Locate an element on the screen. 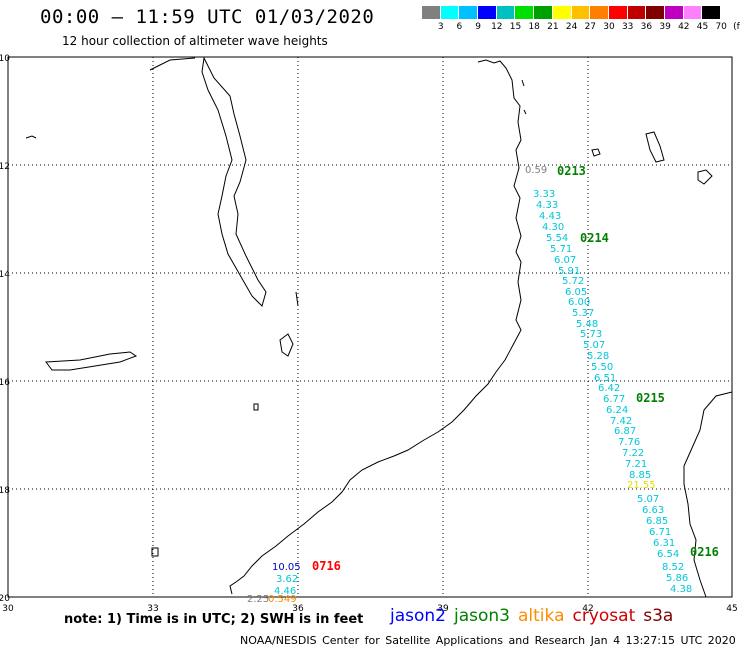 The width and height of the screenshot is (740, 650). wave-height-label: 5.71 is located at coordinates (561, 249).